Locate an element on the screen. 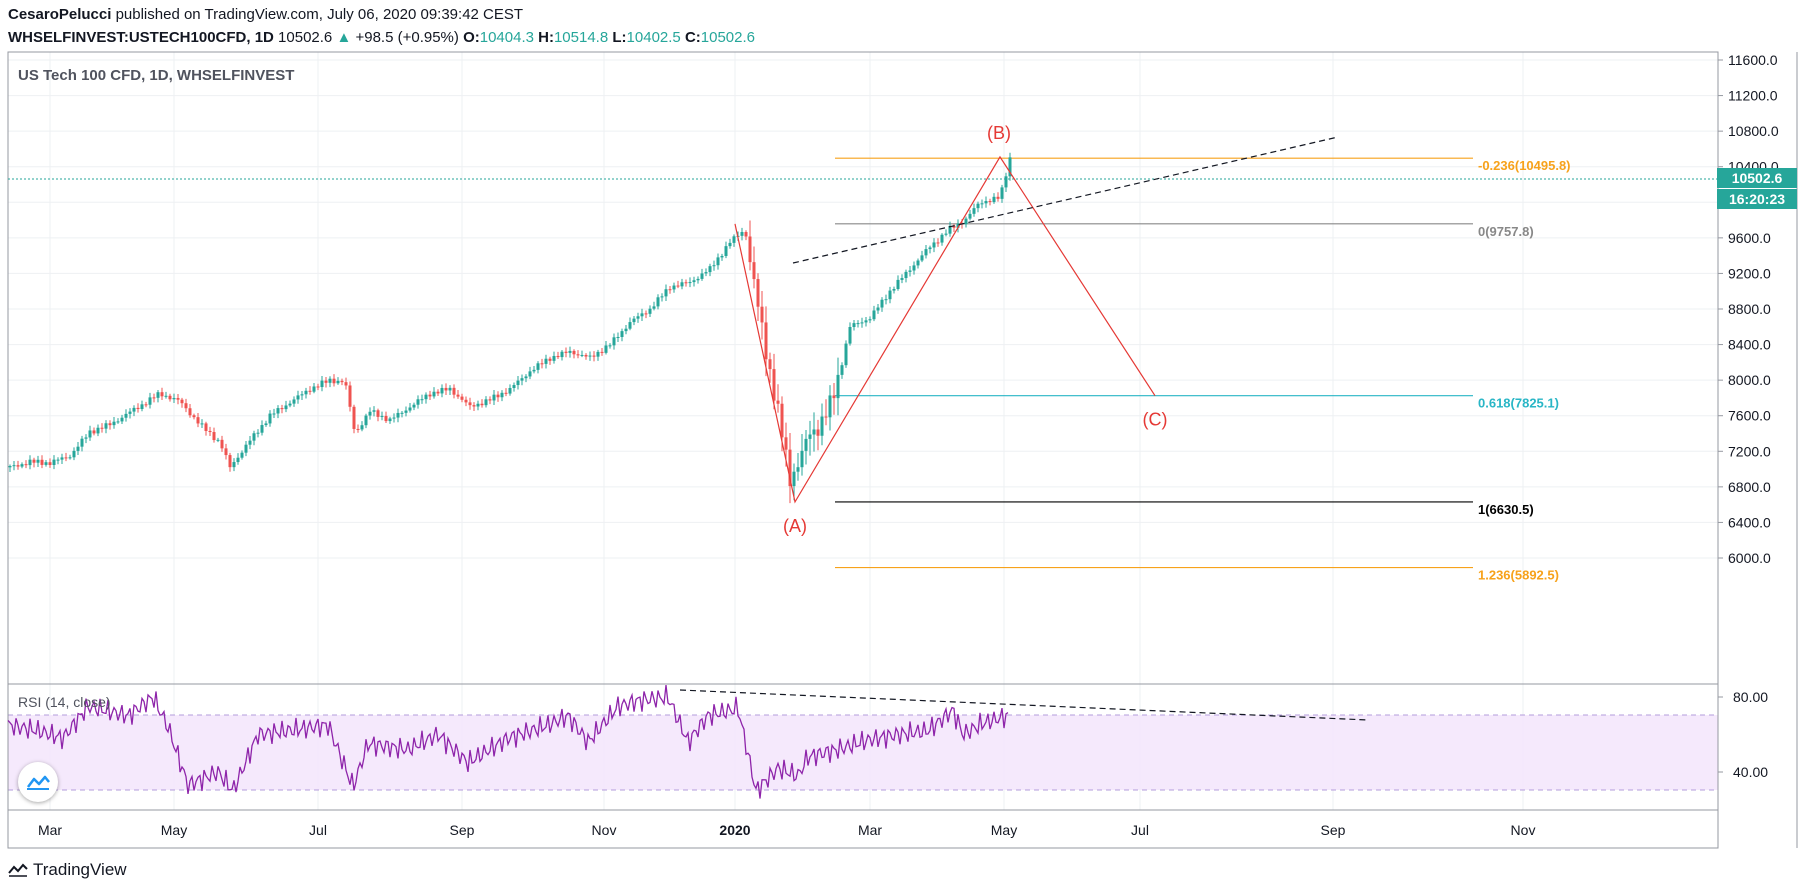 The image size is (1805, 895). price-trendline is located at coordinates (1065, 200).